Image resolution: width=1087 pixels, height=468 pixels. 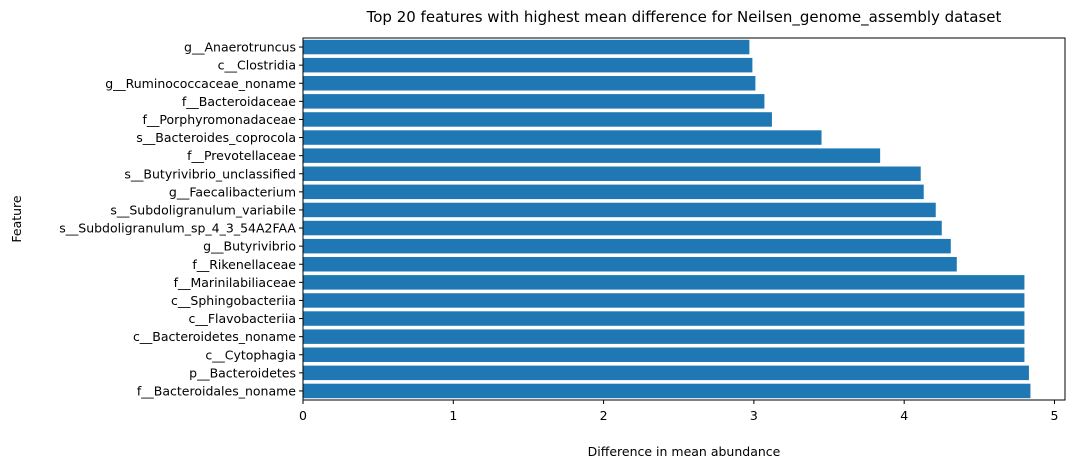 What do you see at coordinates (177, 228) in the screenshot?
I see `y-tick-label: s__Subdoligranulum_sp_4_3_54A2FAA` at bounding box center [177, 228].